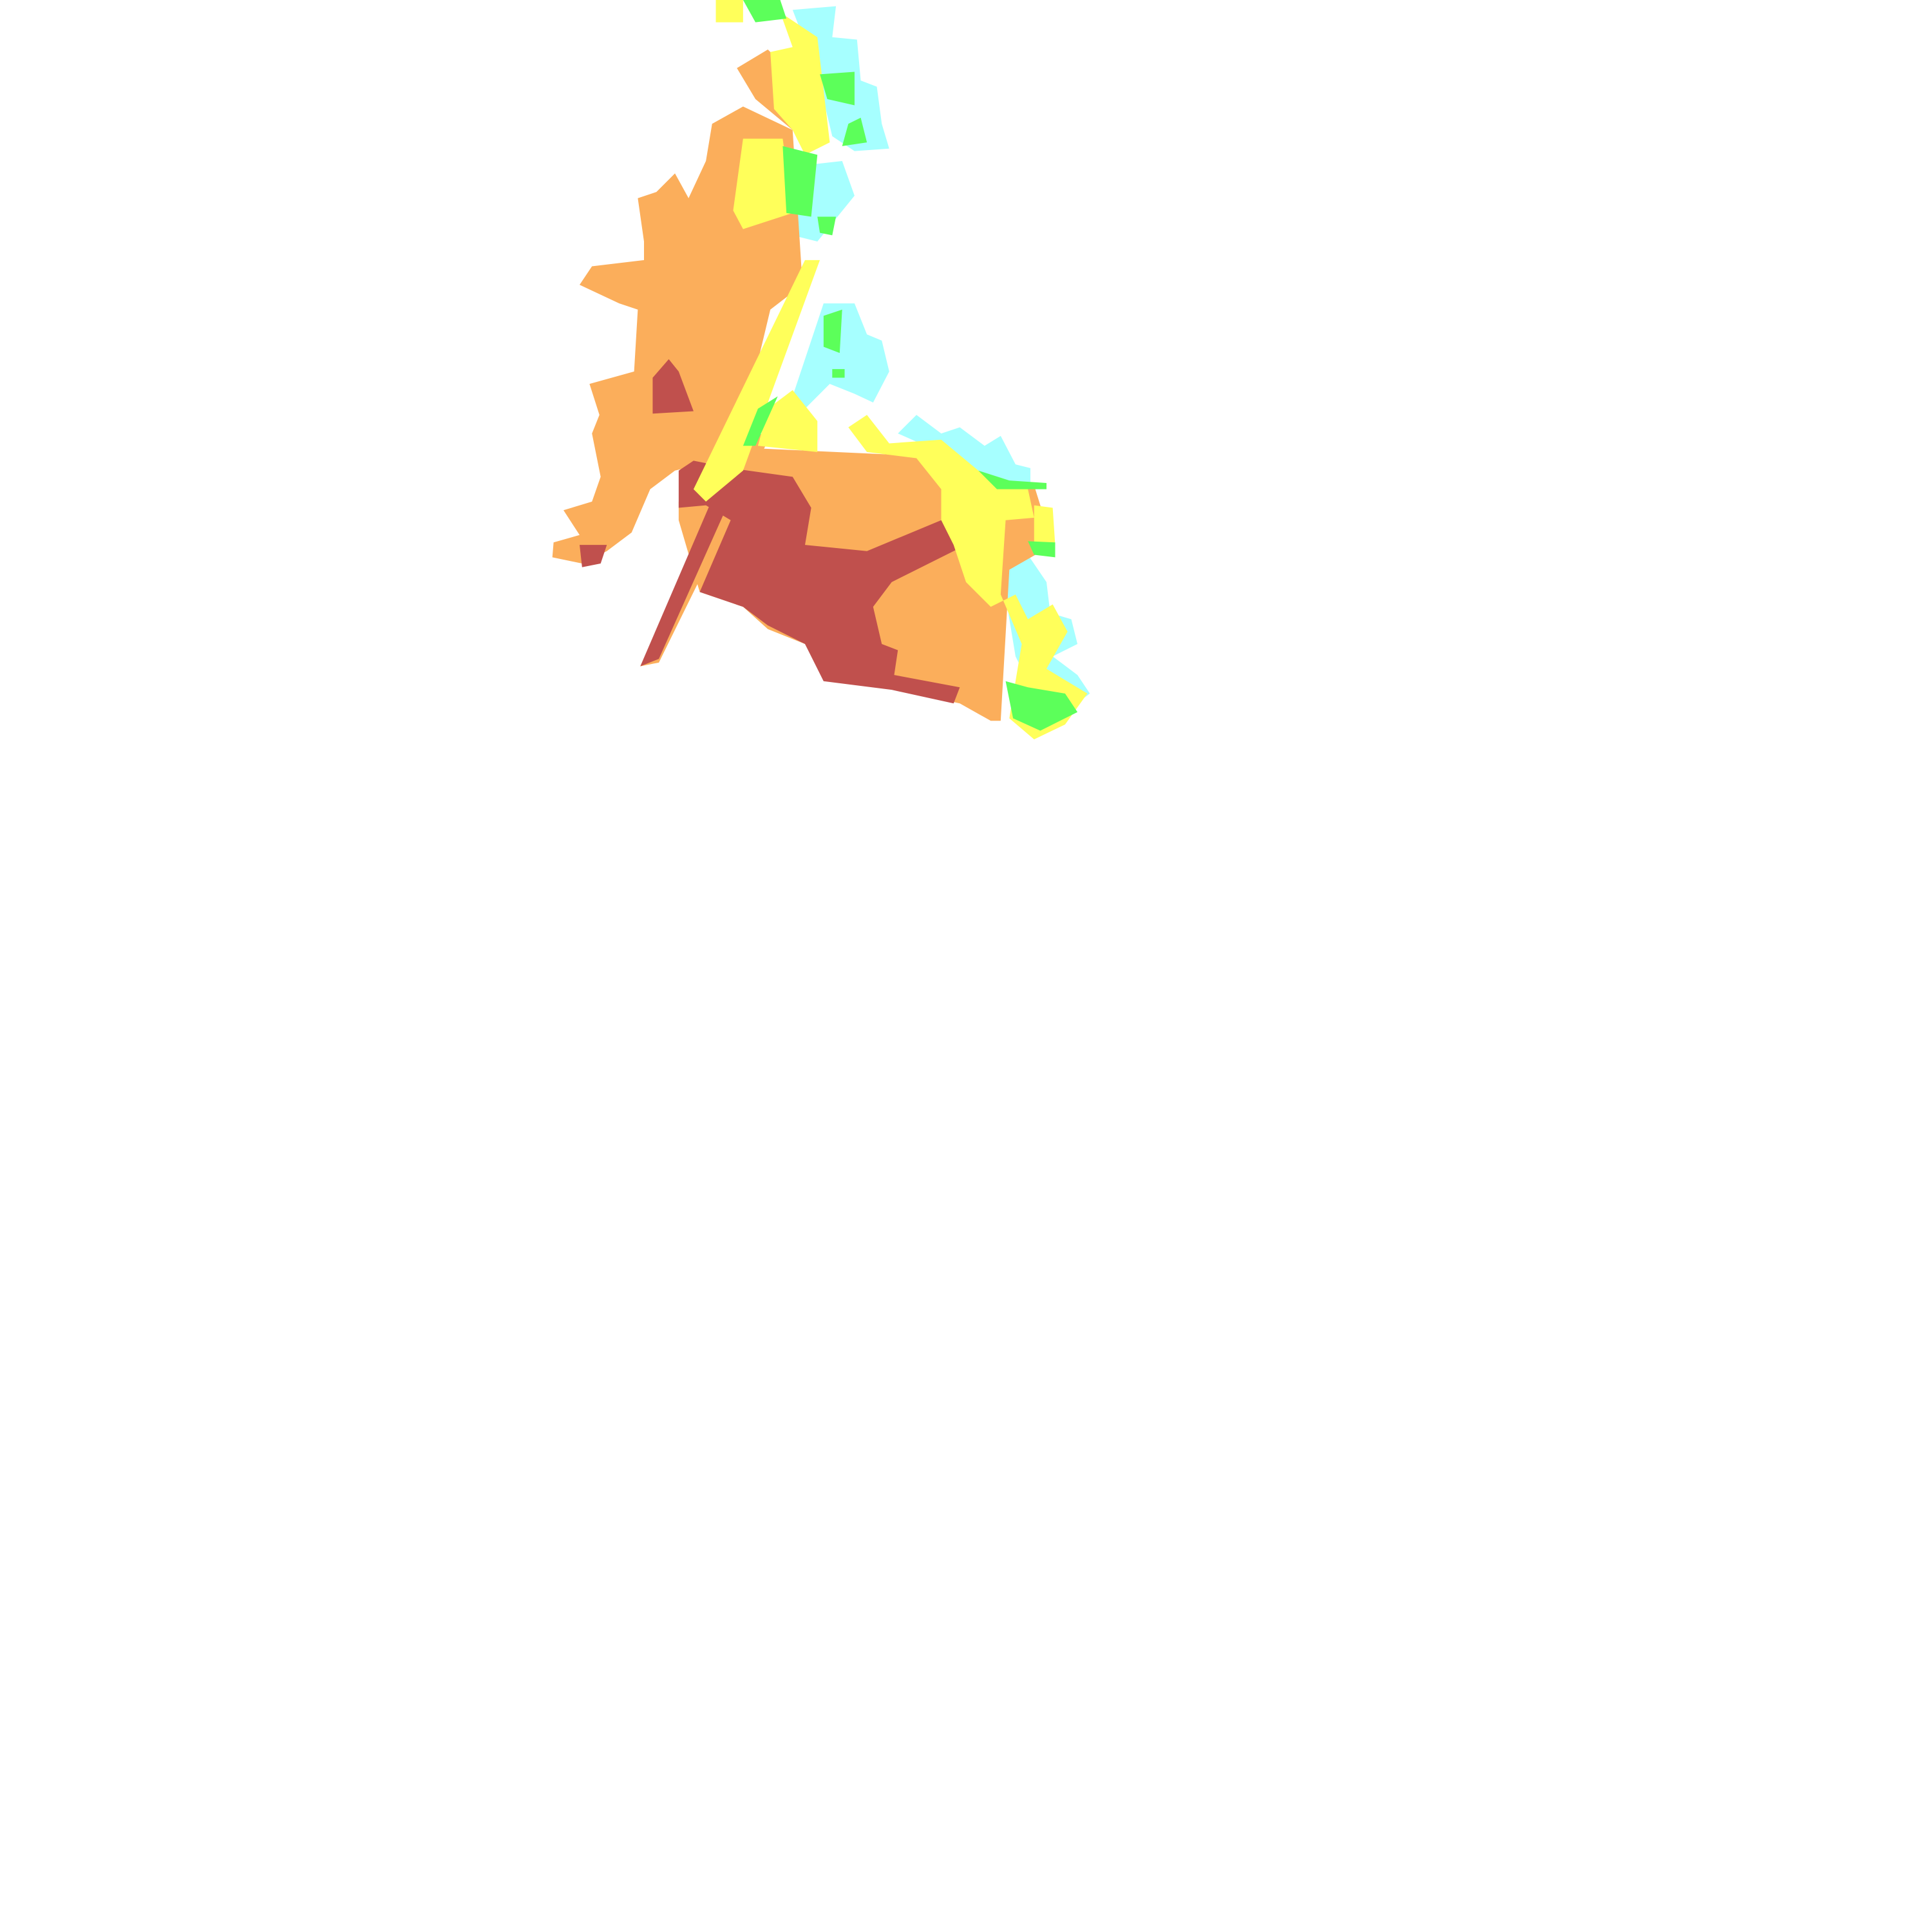 Image resolution: width=1932 pixels, height=1932 pixels. What do you see at coordinates (800, 83) in the screenshot?
I see `zone-medium-north2` at bounding box center [800, 83].